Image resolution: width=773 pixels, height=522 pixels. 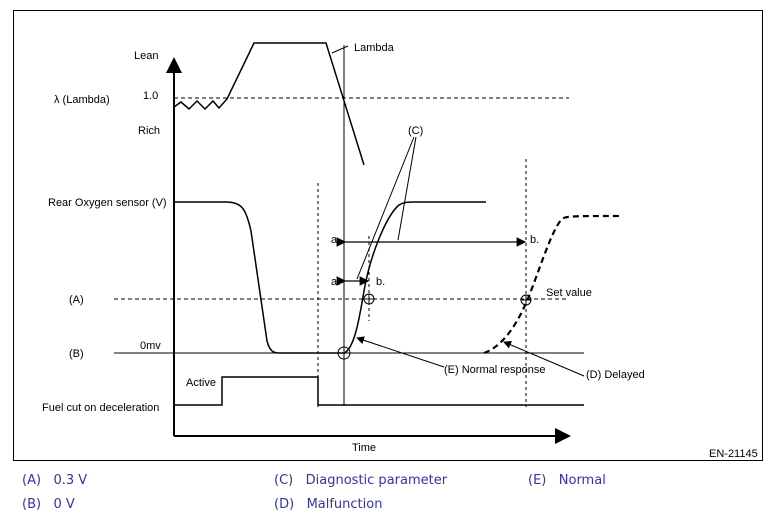 I want to click on legend-item-e: (E) Normal, so click(x=567, y=480).